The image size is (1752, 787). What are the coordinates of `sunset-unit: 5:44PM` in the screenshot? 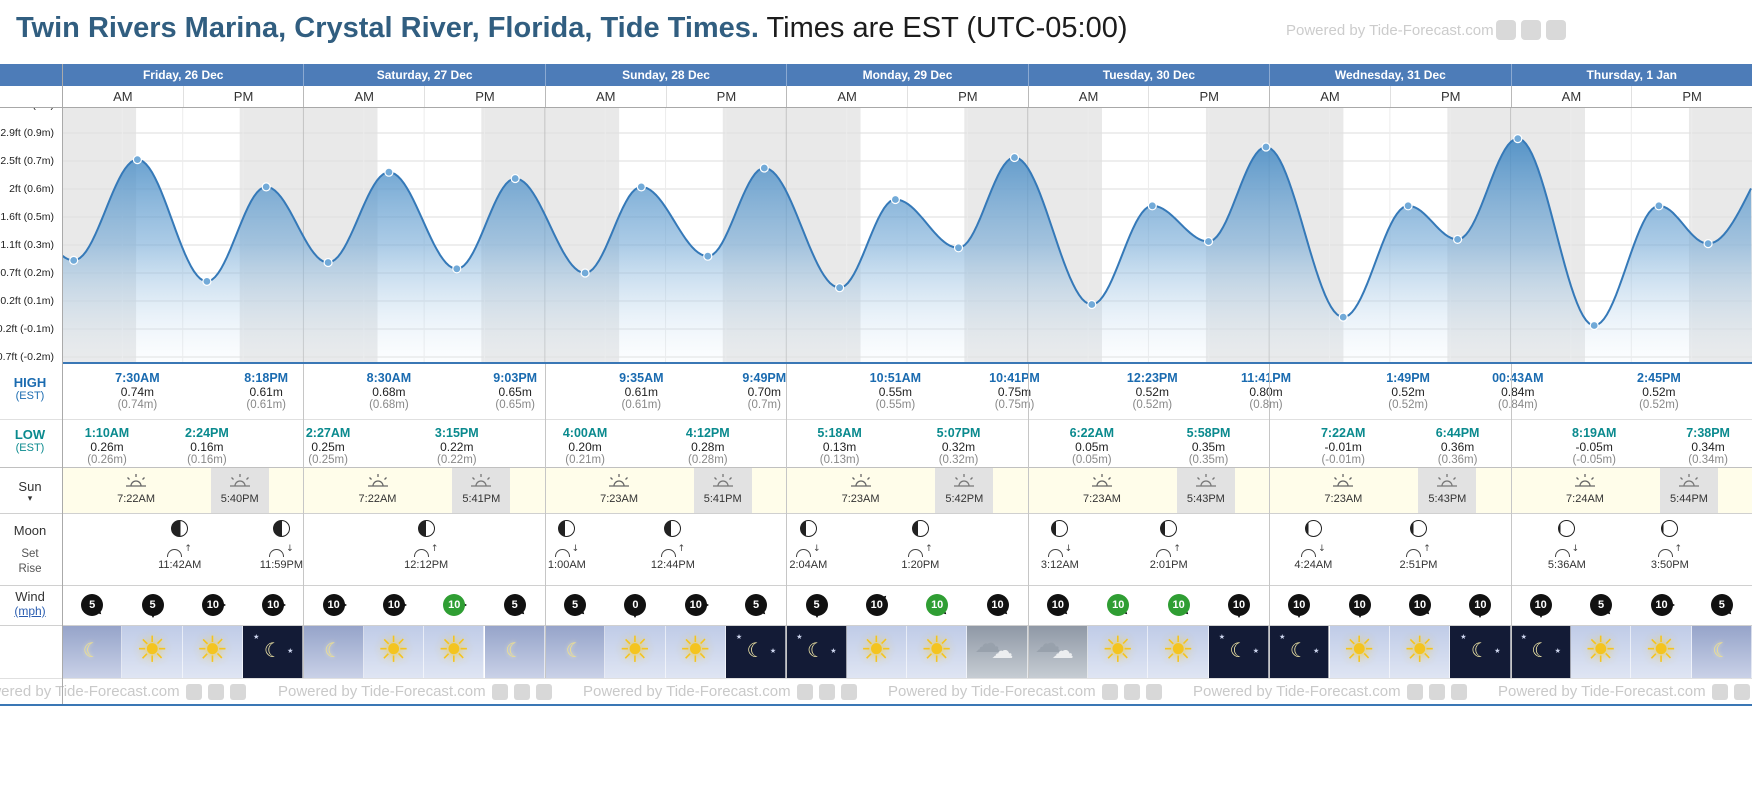 It's located at (1689, 489).